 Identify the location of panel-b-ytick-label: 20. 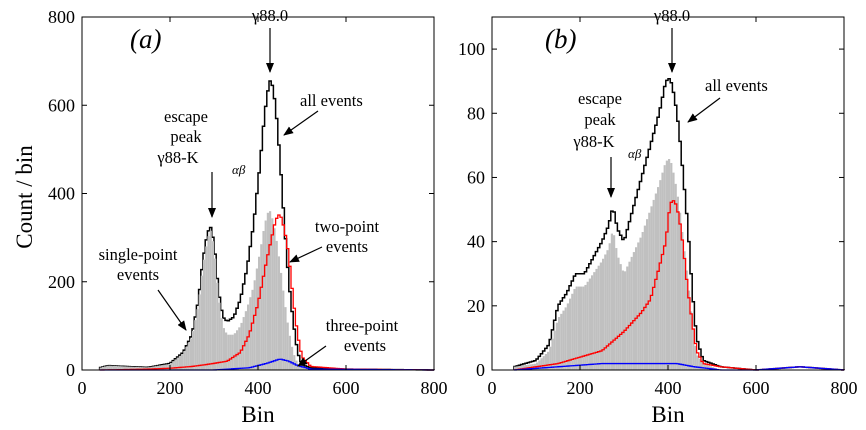
(476, 306).